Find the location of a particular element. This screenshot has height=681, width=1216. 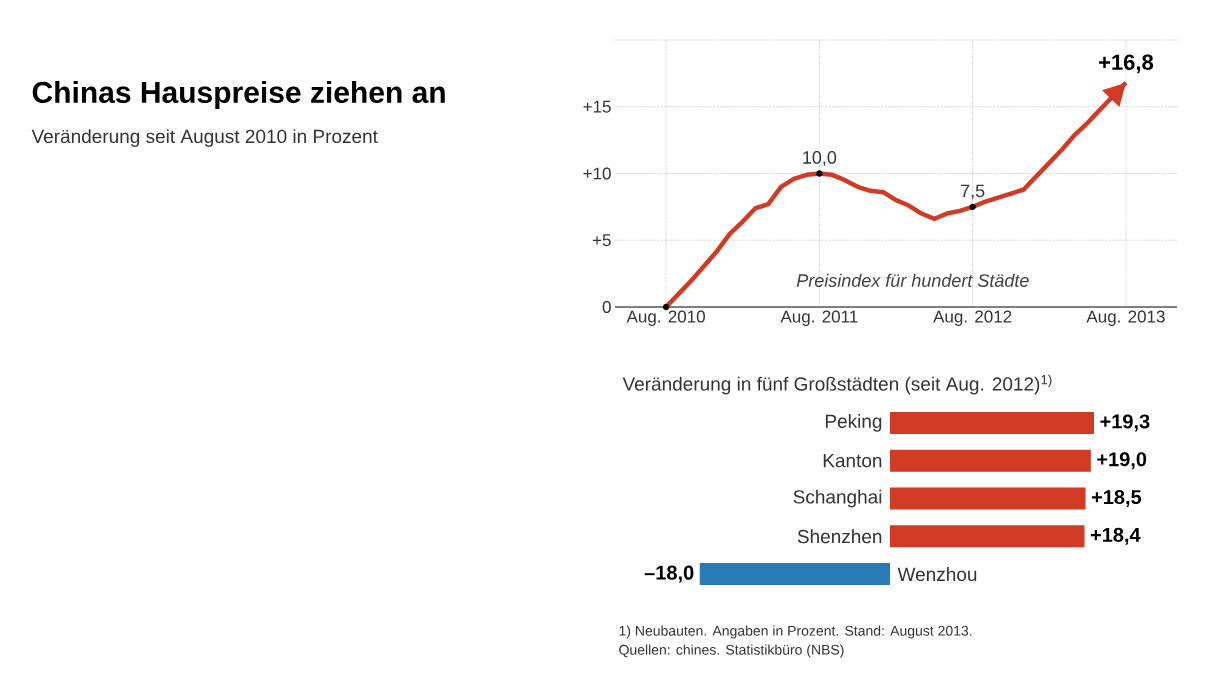

y-tick-label: Wenzhou is located at coordinates (937, 574).